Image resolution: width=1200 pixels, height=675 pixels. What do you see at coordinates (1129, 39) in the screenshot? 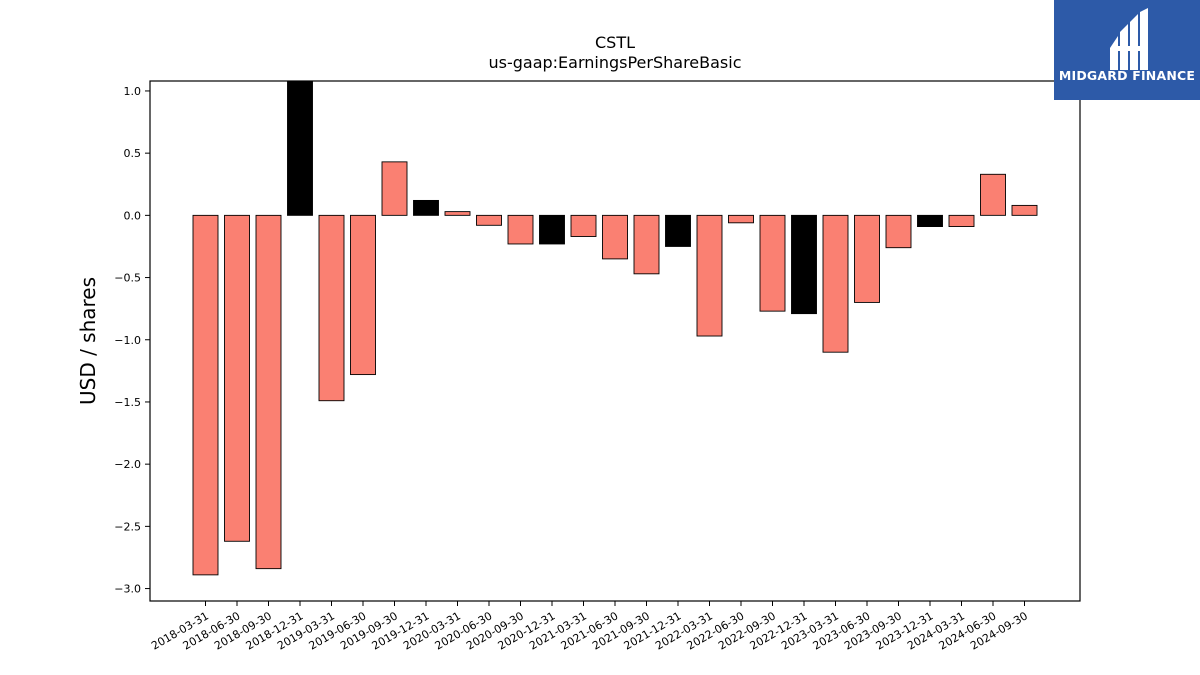
I see `midgard-logo-icon` at bounding box center [1129, 39].